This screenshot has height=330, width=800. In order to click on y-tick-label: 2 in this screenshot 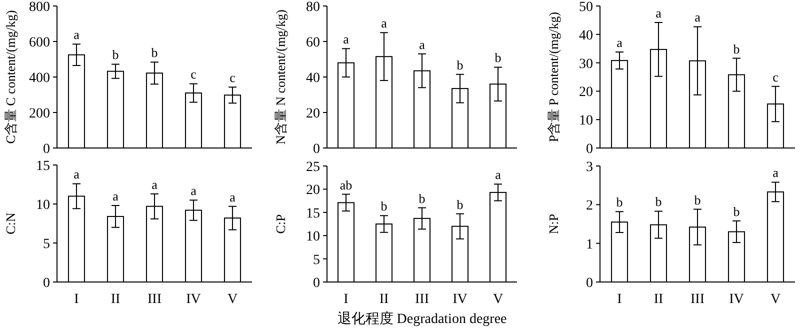, I will do `click(589, 206)`.